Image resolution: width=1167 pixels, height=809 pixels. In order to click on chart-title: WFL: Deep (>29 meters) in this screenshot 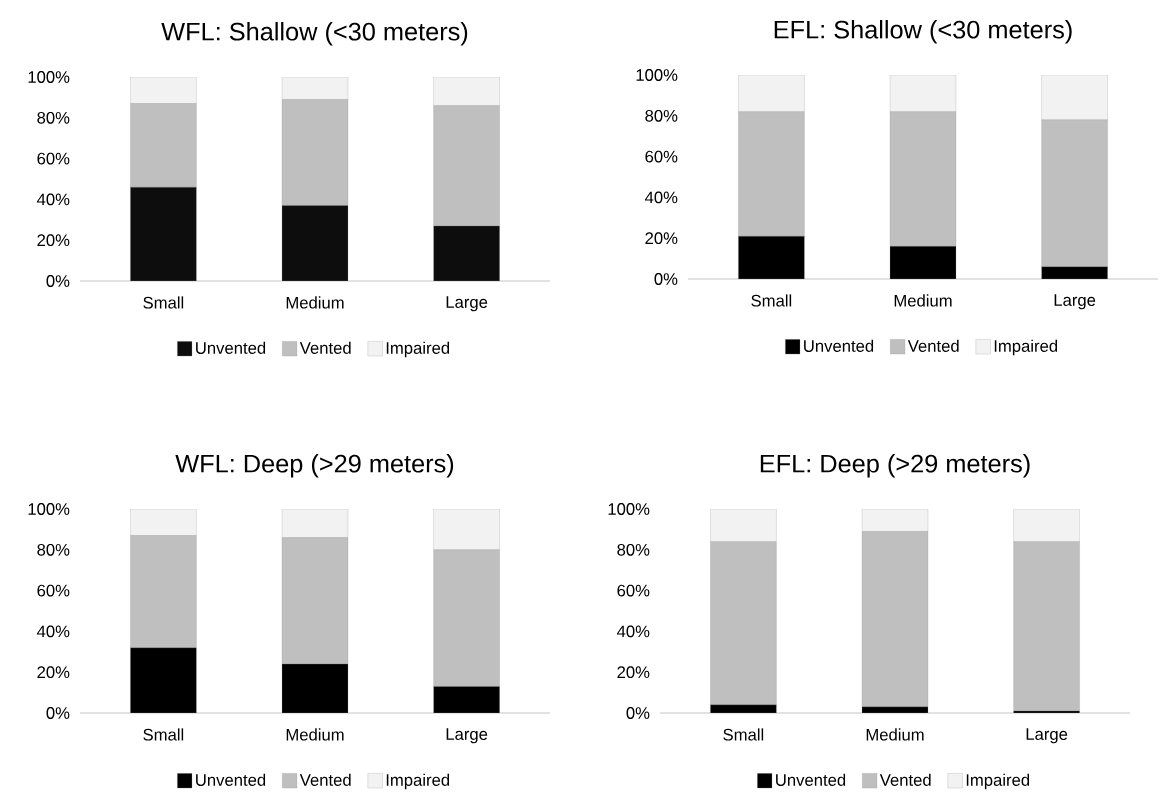, I will do `click(314, 465)`.